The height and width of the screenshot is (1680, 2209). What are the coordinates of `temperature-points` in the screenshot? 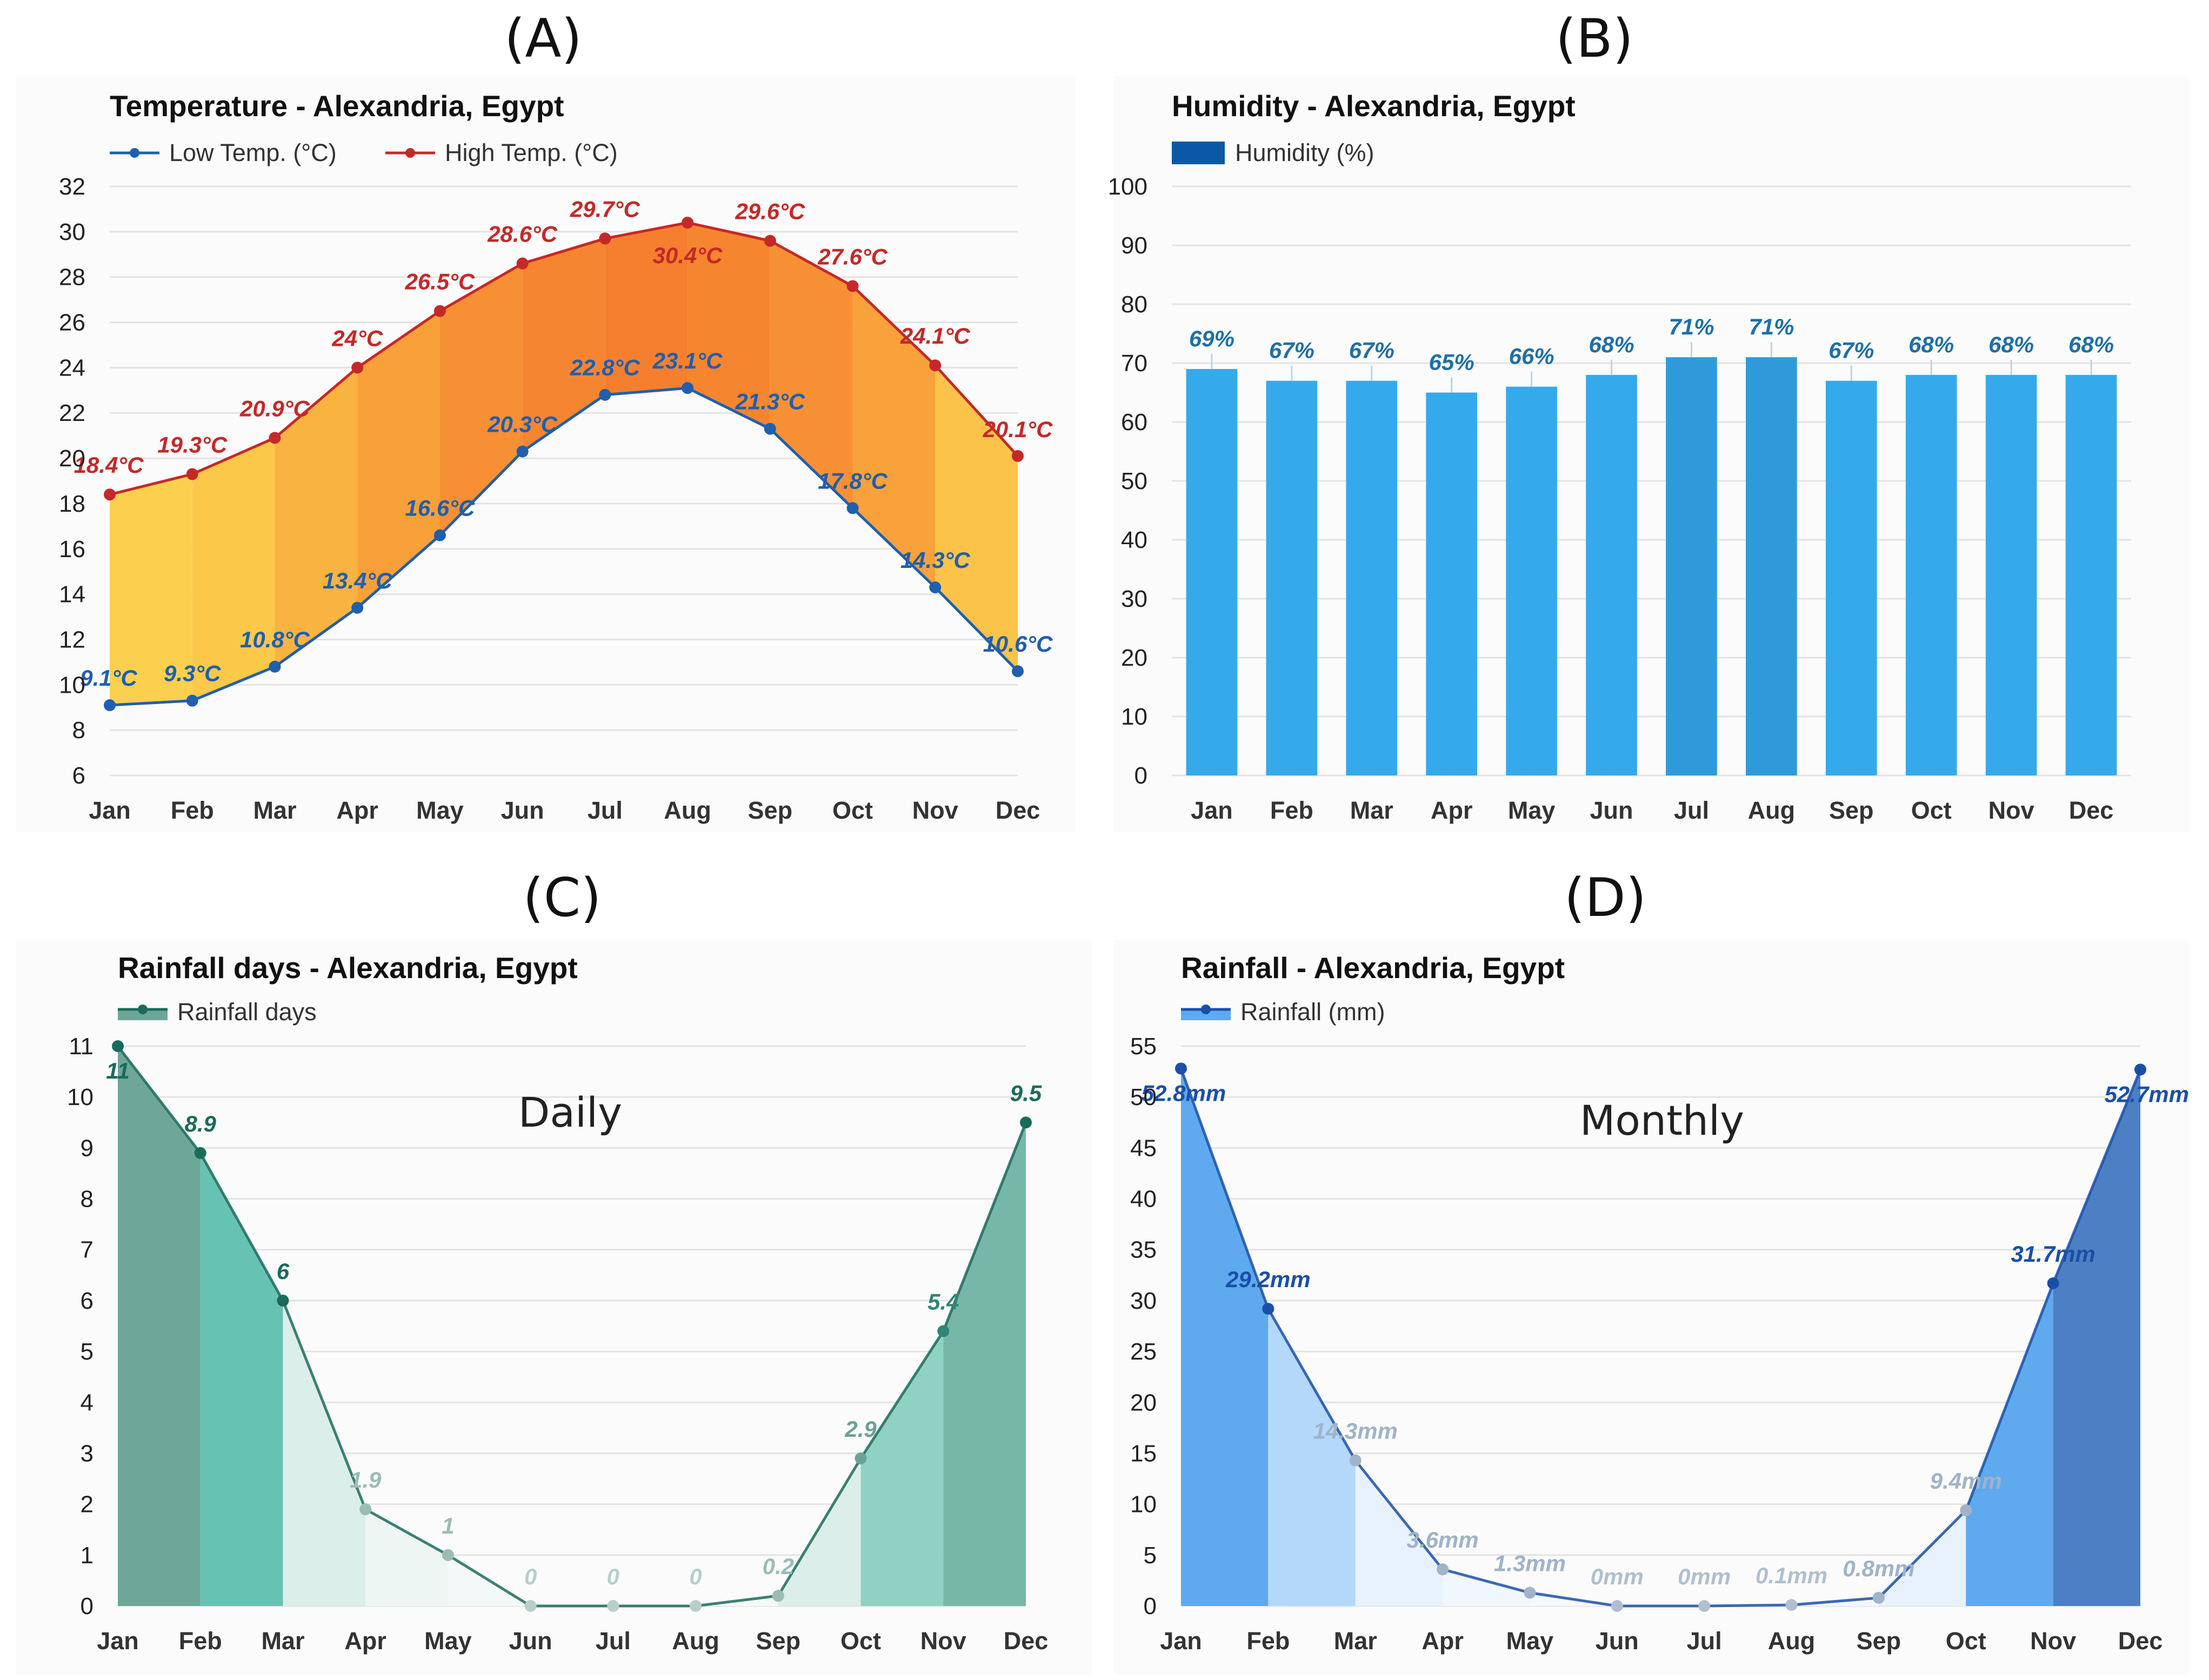 It's located at (564, 464).